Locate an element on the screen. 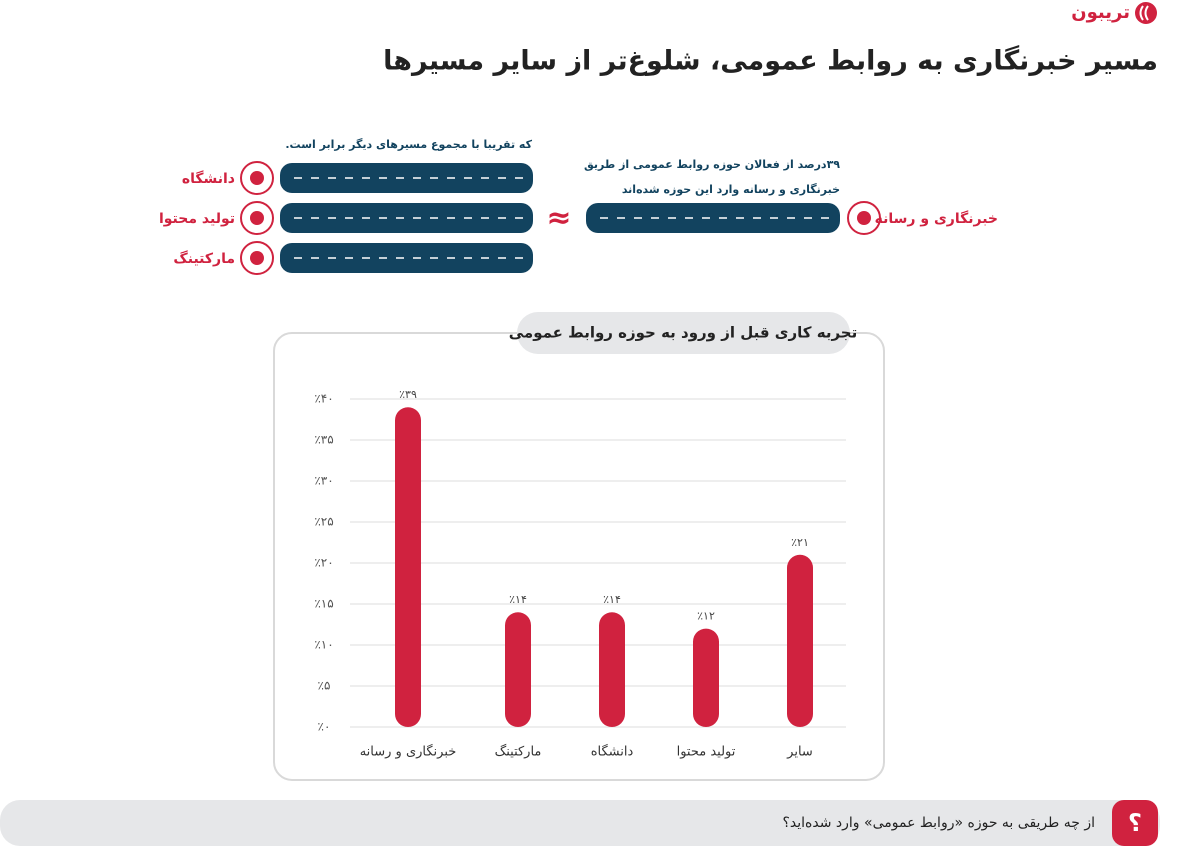 The width and height of the screenshot is (1200, 846). y-tick-label: ٪۵ is located at coordinates (324, 686).